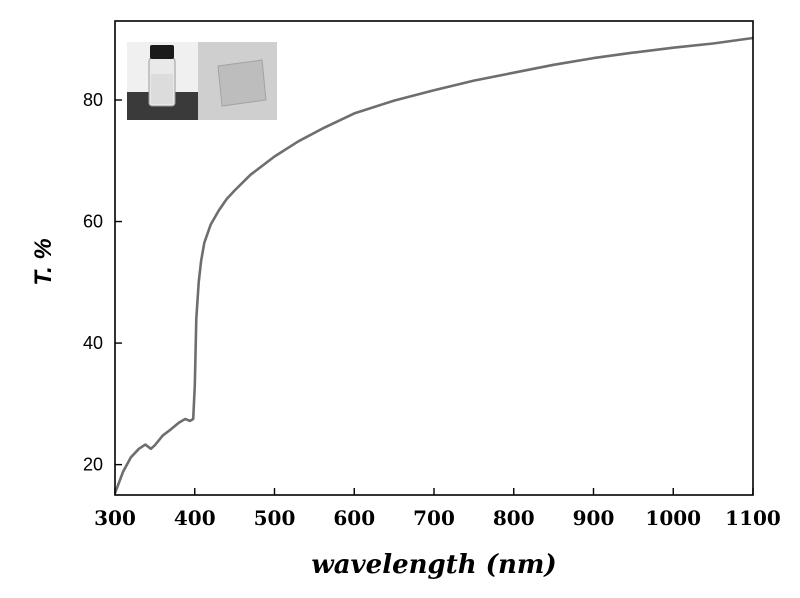  What do you see at coordinates (753, 518) in the screenshot?
I see `x-tick-label: 1100` at bounding box center [753, 518].